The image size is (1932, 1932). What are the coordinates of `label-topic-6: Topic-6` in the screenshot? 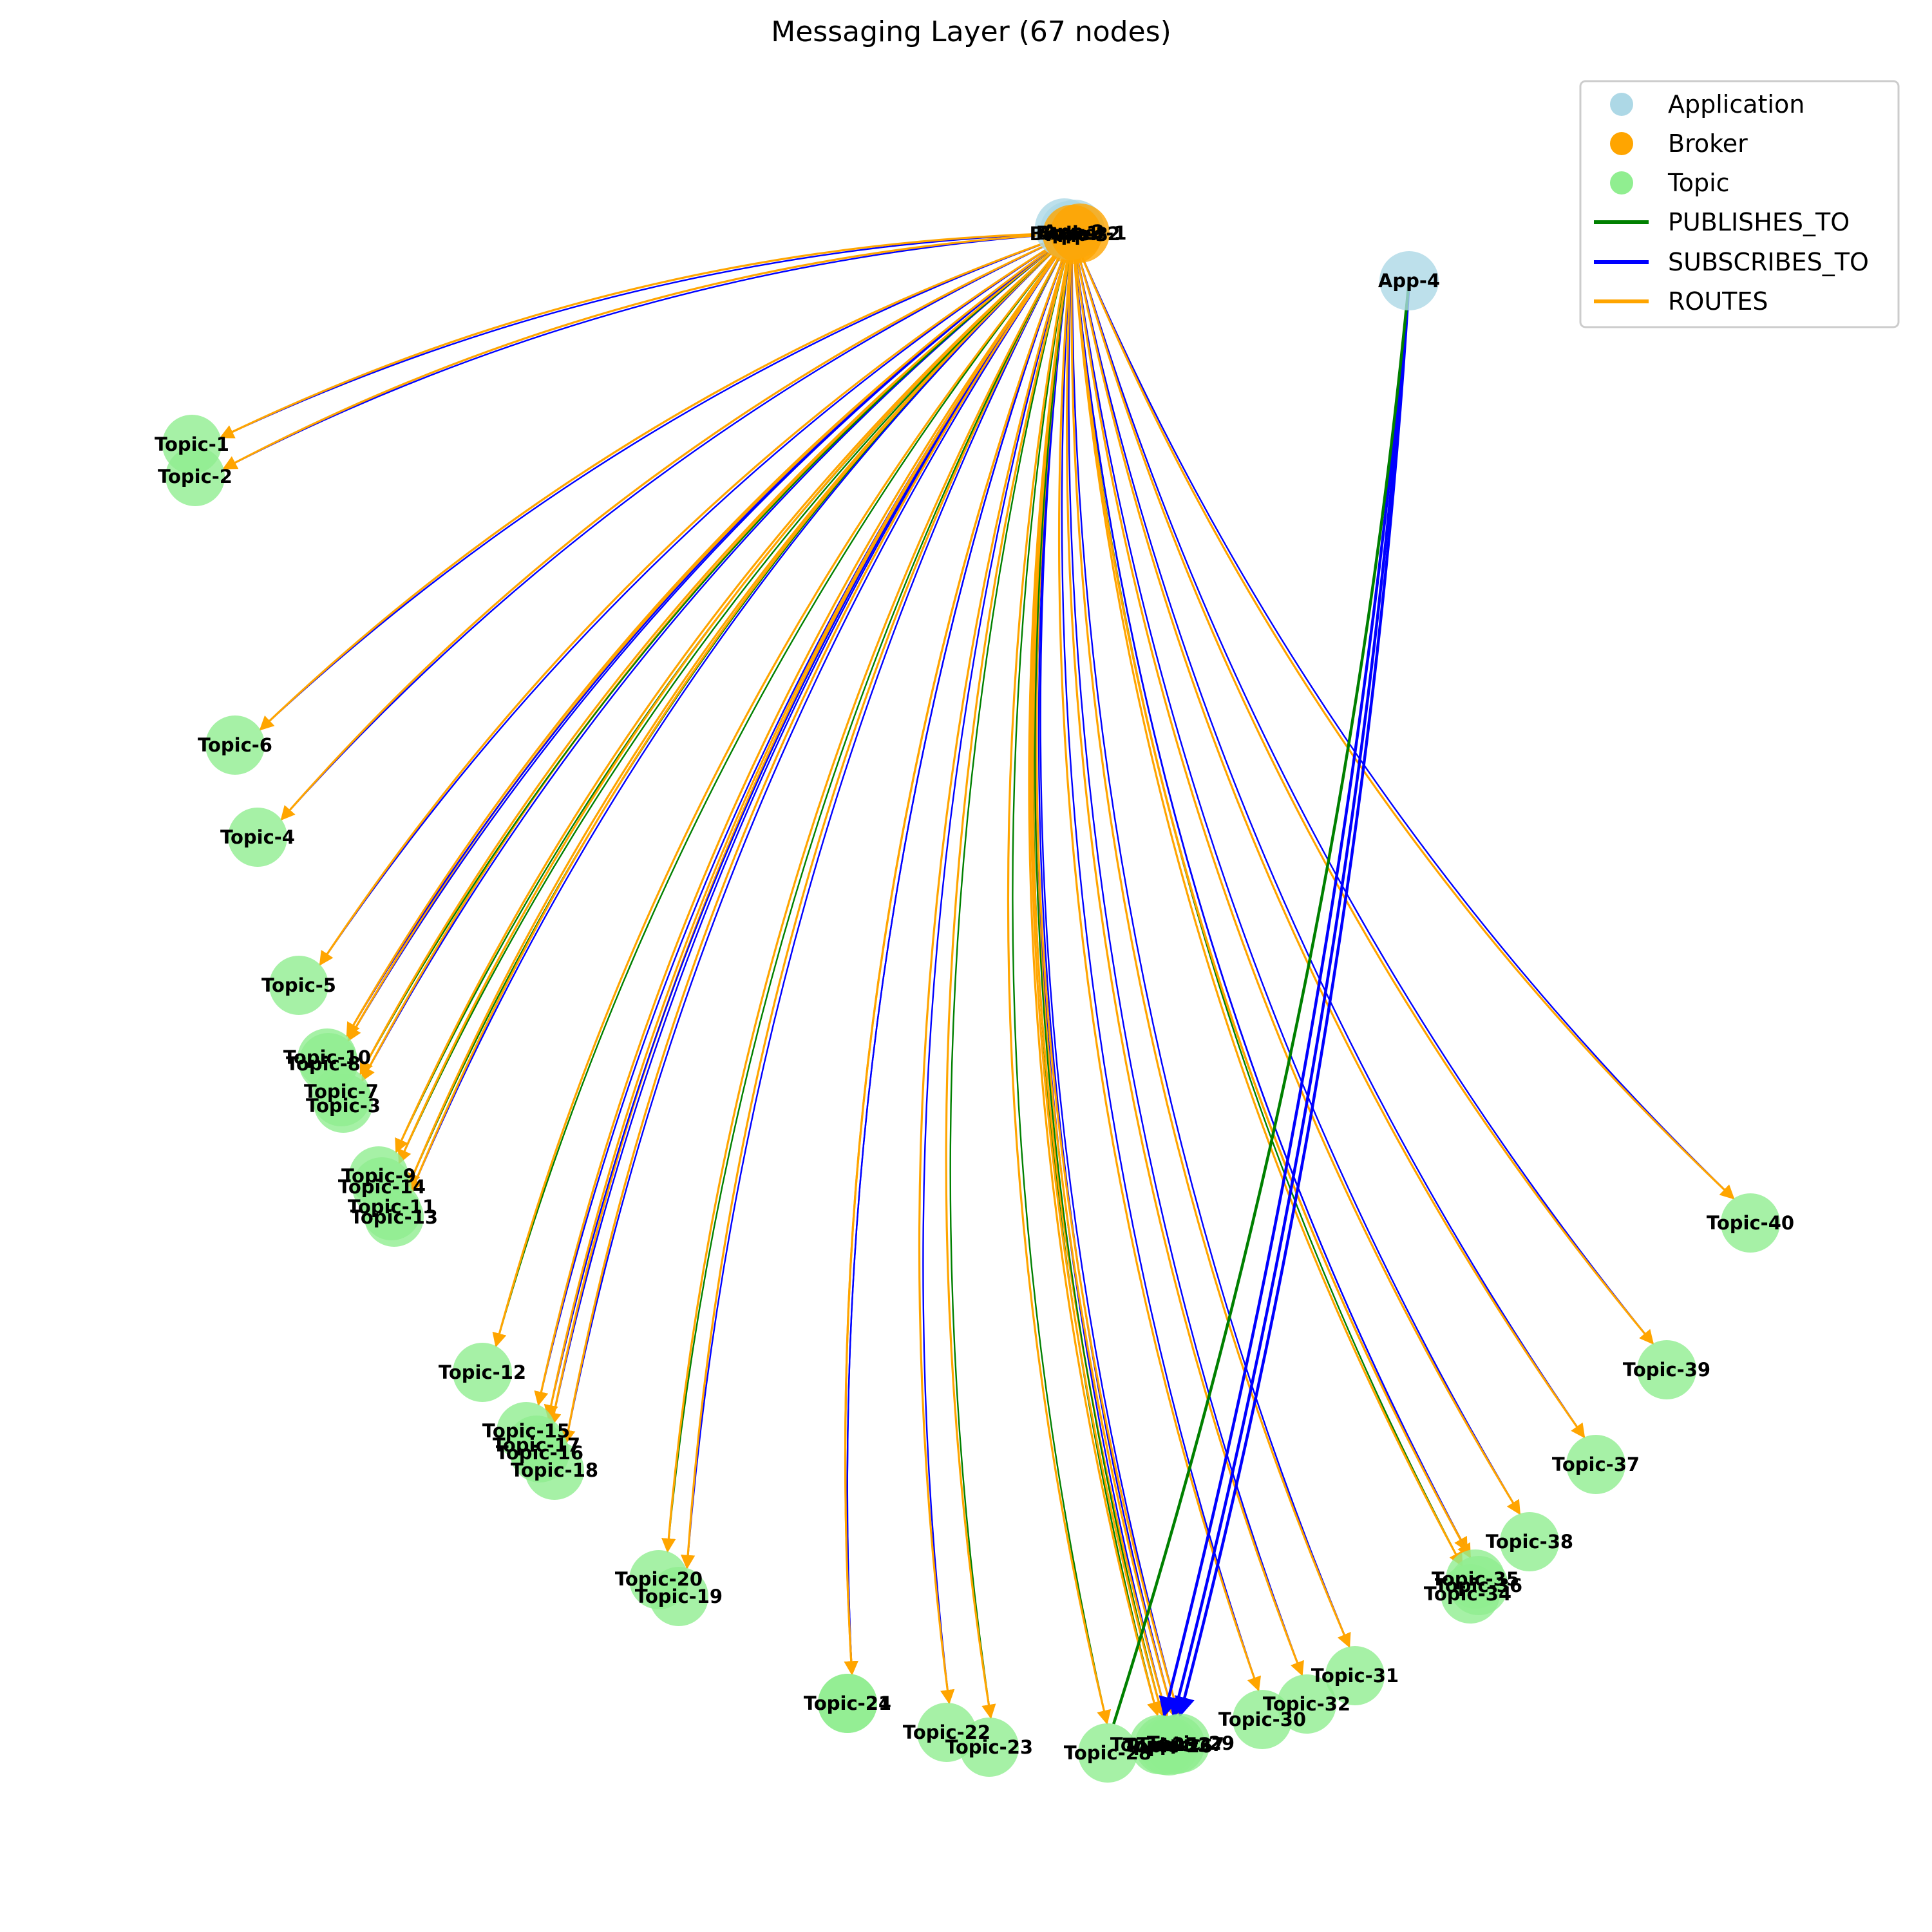 It's located at (235, 745).